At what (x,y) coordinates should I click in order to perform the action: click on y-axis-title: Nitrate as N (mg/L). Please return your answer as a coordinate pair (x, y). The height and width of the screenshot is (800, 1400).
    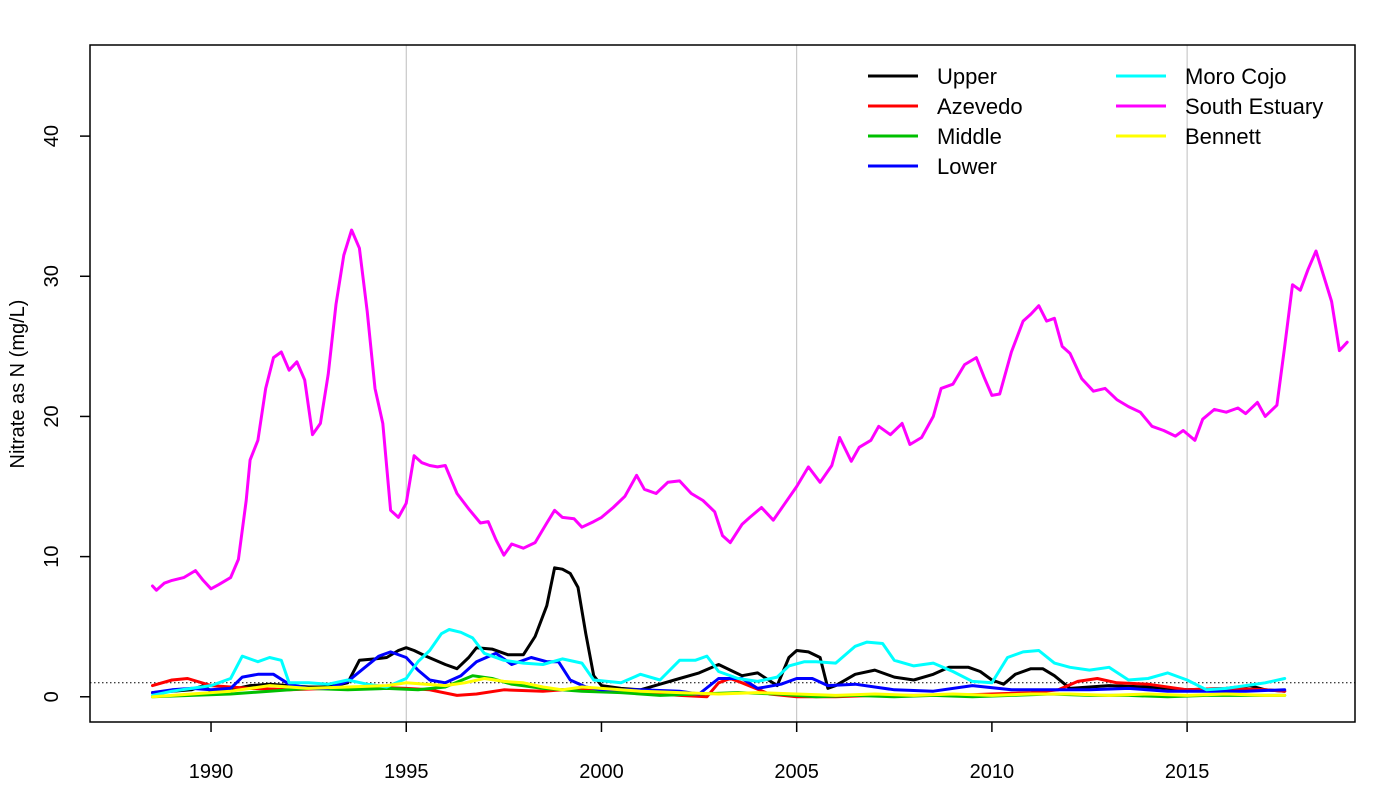
    Looking at the image, I should click on (18, 384).